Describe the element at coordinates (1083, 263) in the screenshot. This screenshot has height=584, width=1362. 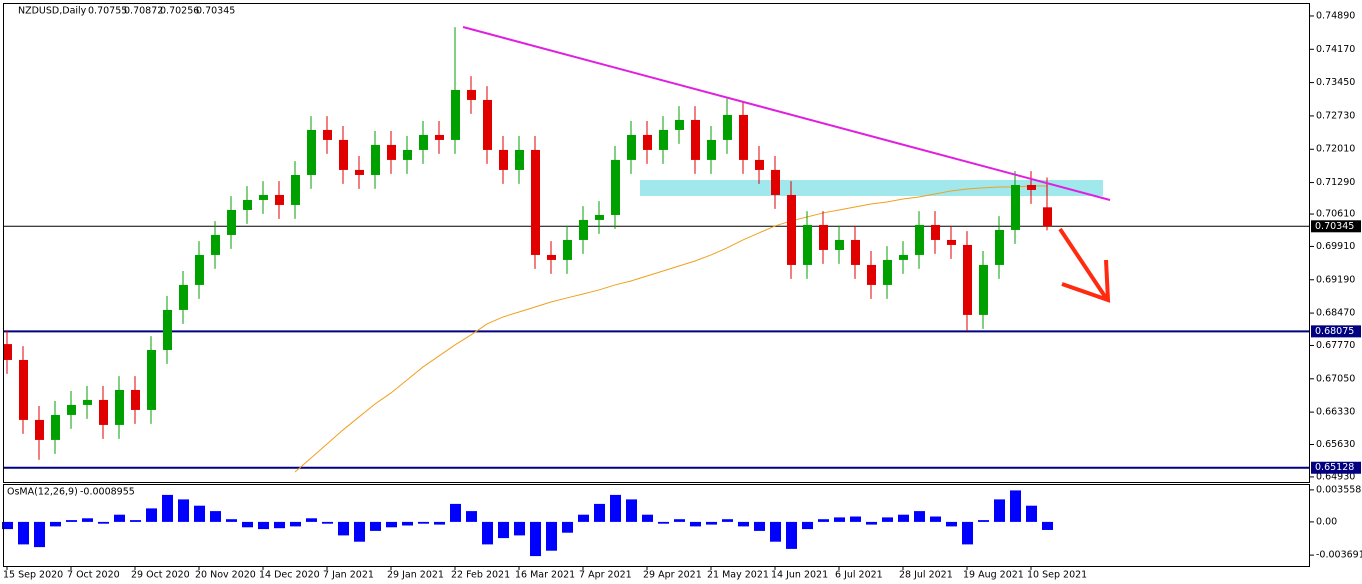
I see `arrow-shaft` at that location.